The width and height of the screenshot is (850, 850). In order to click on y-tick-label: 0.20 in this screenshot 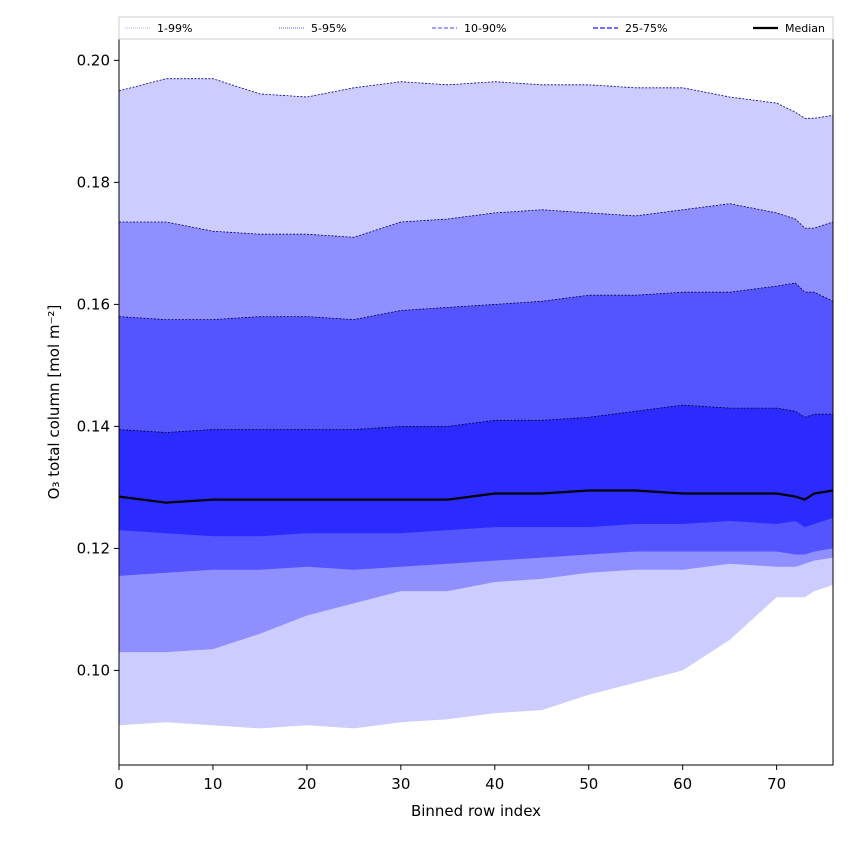, I will do `click(93, 60)`.